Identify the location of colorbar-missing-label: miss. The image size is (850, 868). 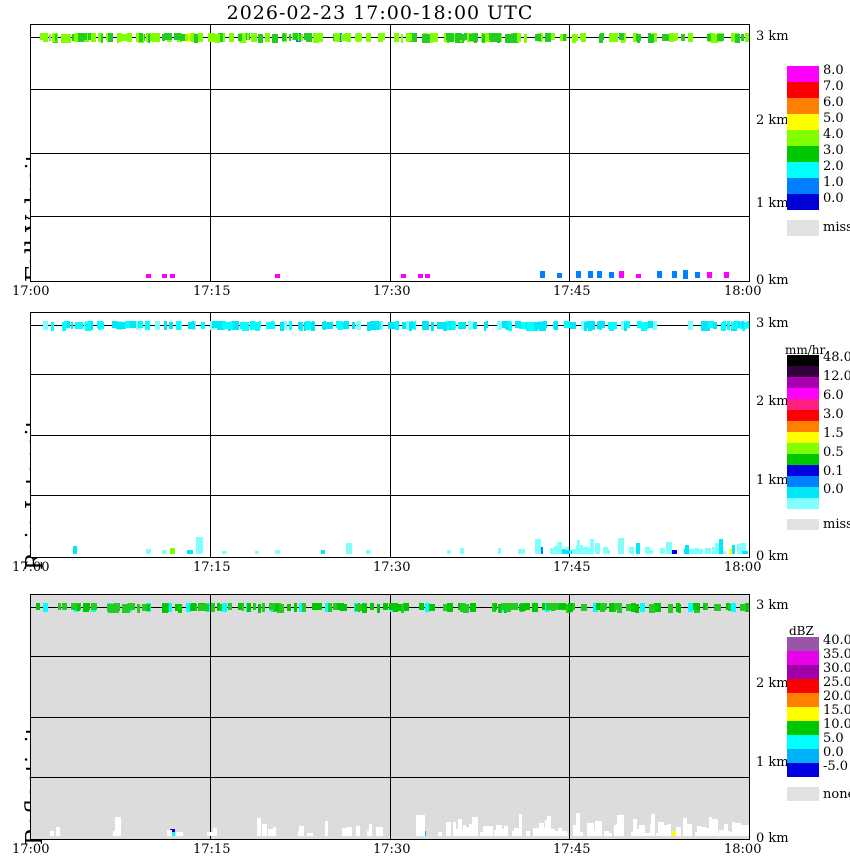
(836, 227).